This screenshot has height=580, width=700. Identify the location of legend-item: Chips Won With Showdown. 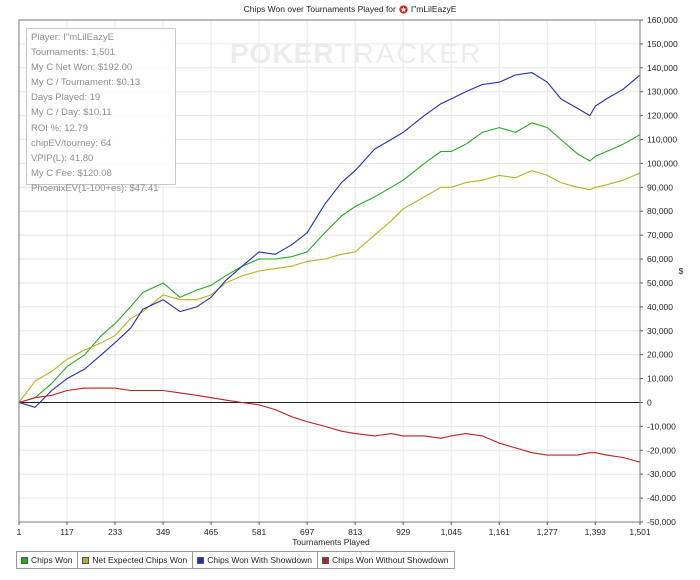
(255, 560).